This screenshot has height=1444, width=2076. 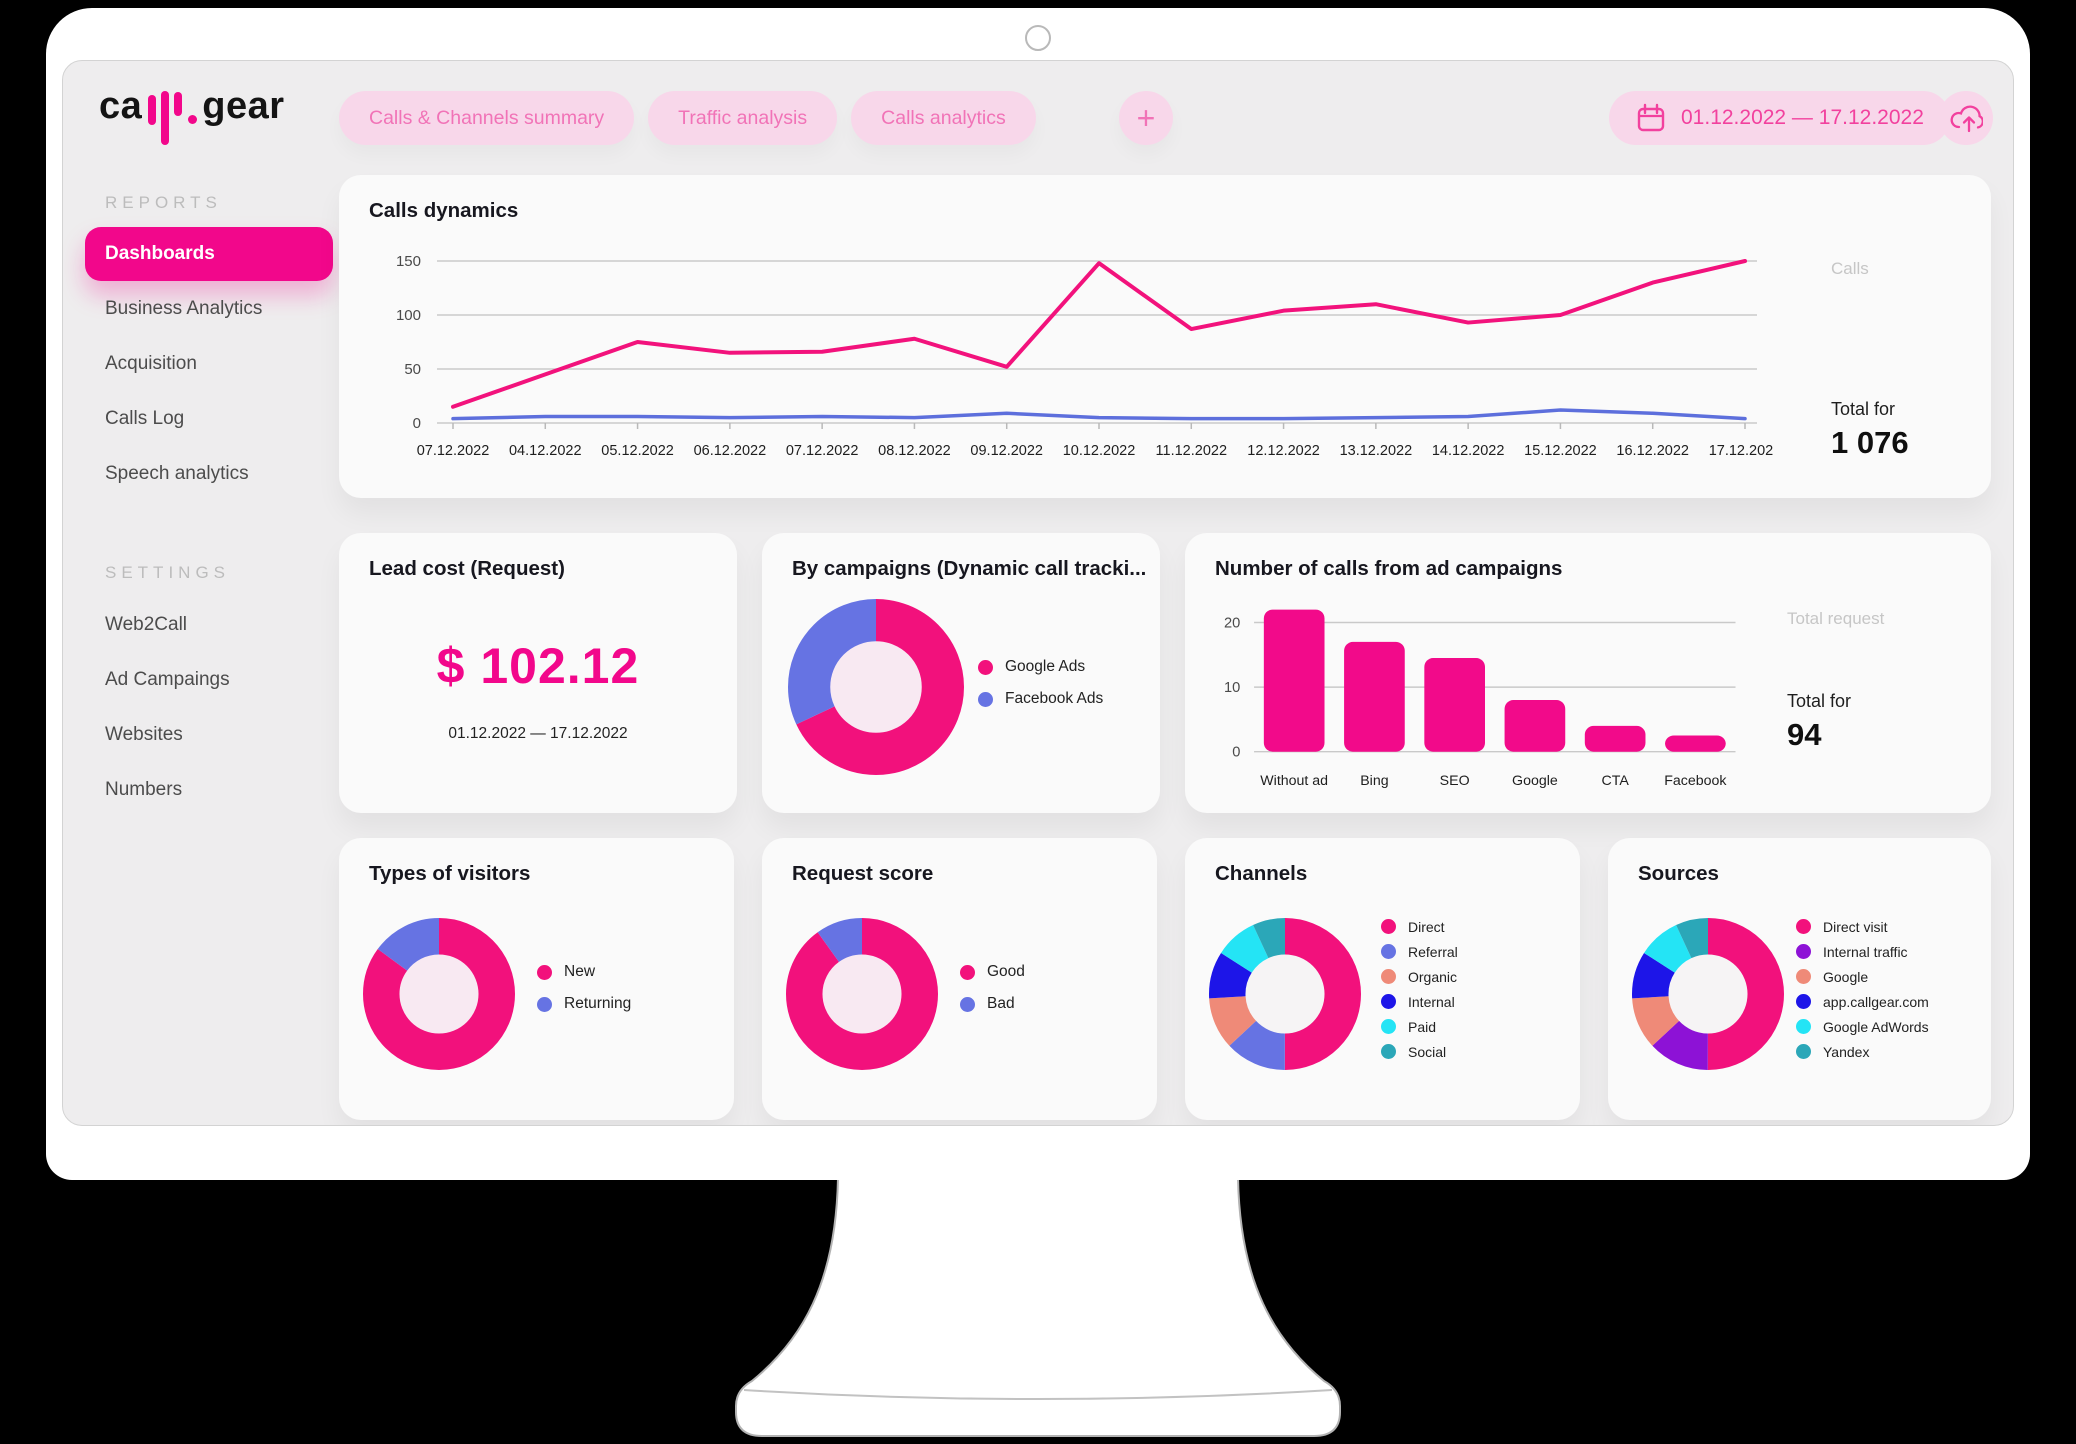 I want to click on card-title-channels: Channels, so click(x=1261, y=873).